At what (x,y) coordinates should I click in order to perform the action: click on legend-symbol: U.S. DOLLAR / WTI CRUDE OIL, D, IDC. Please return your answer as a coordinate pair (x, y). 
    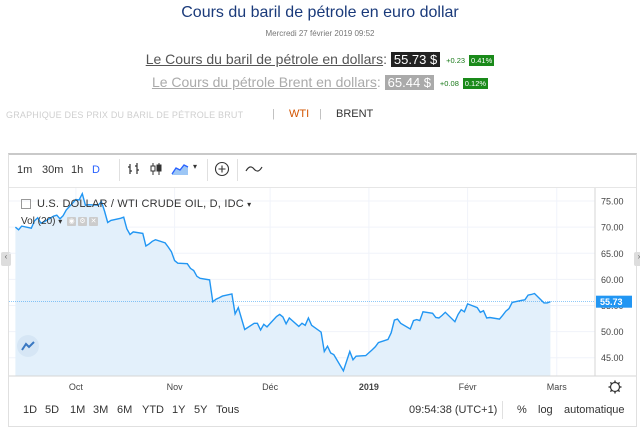
    Looking at the image, I should click on (140, 204).